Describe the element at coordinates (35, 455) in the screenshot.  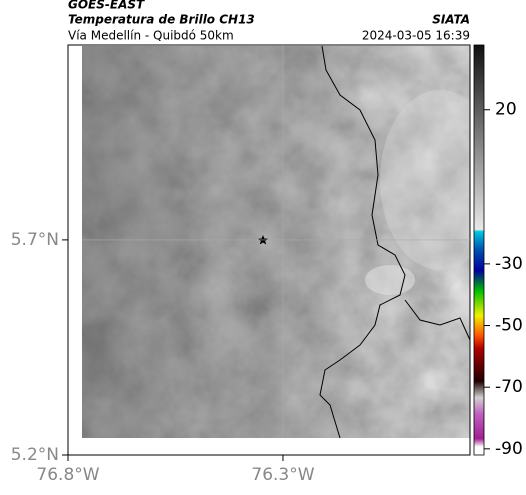
I see `y-tick-label: 5.2°N` at that location.